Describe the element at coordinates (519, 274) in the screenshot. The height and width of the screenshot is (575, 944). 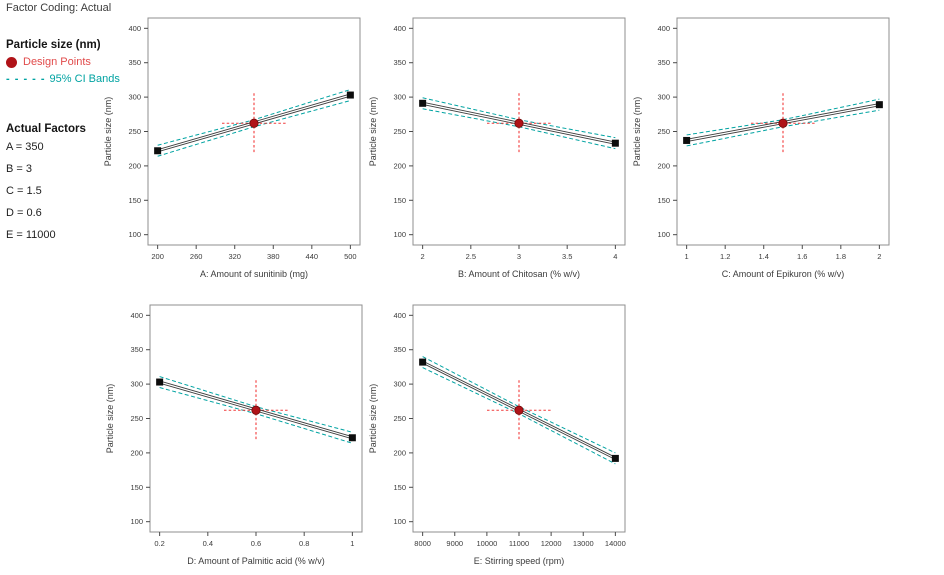
I see `svg-text: B: Amount of Chitosan (% w/v)` at that location.